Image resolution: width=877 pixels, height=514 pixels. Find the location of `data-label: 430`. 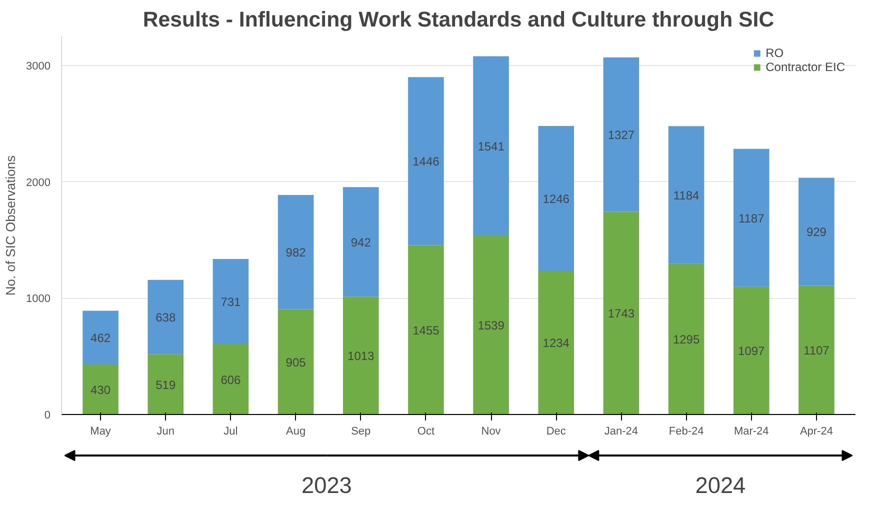

data-label: 430 is located at coordinates (100, 389).